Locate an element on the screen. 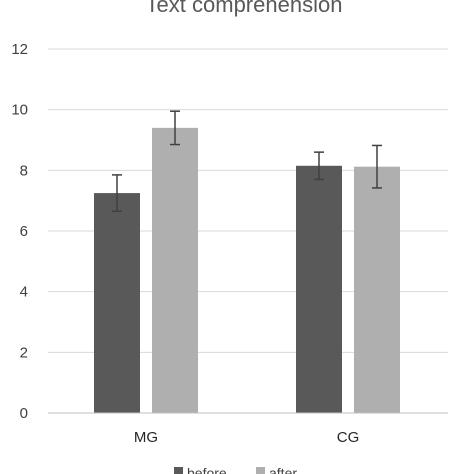 Image resolution: width=474 pixels, height=474 pixels. x-category-label: CG is located at coordinates (348, 437).